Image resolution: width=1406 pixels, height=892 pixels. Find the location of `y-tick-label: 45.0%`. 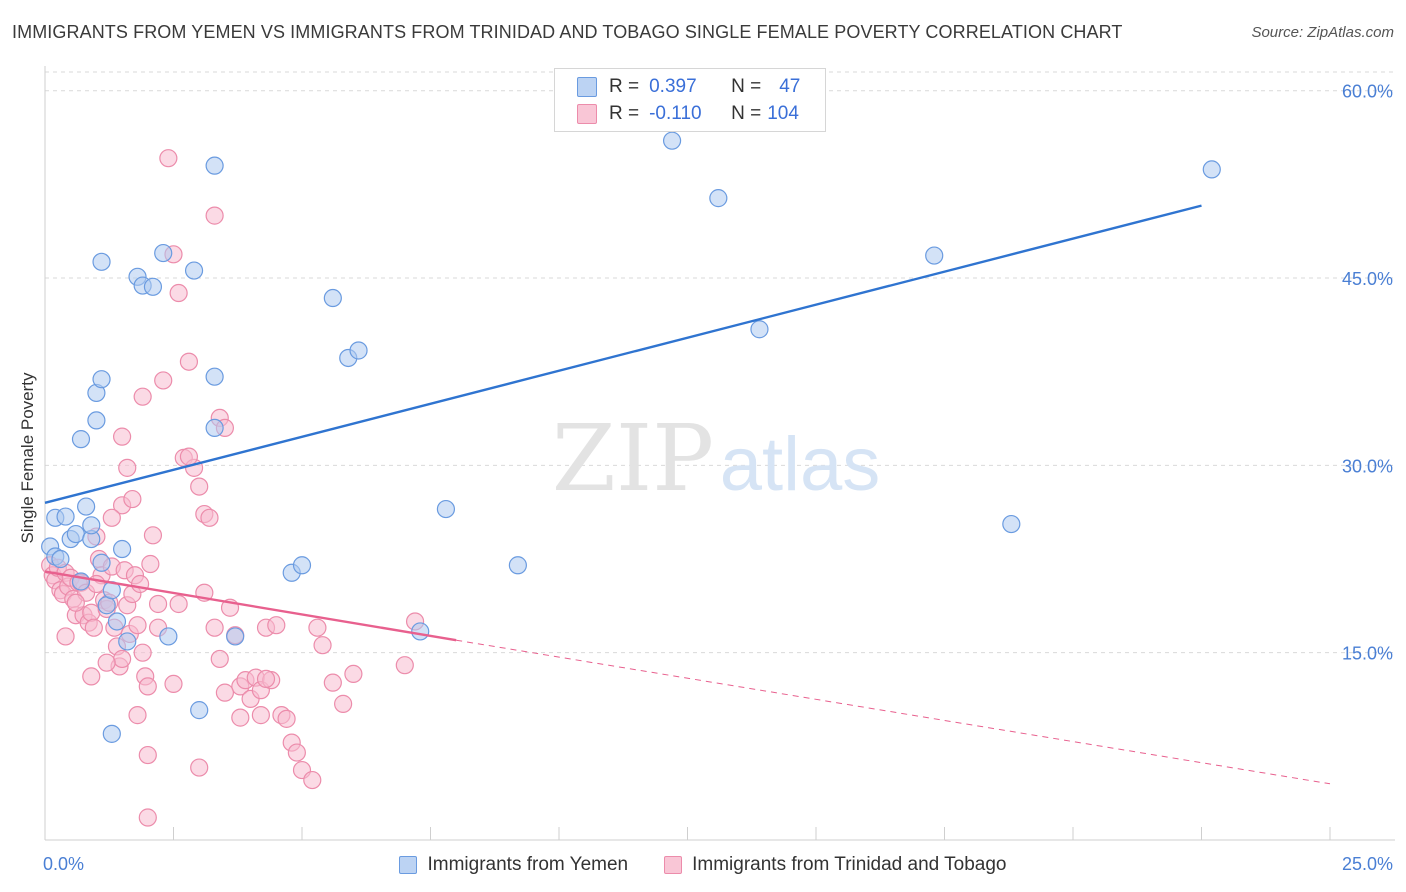

y-tick-label: 45.0% is located at coordinates (1367, 279).